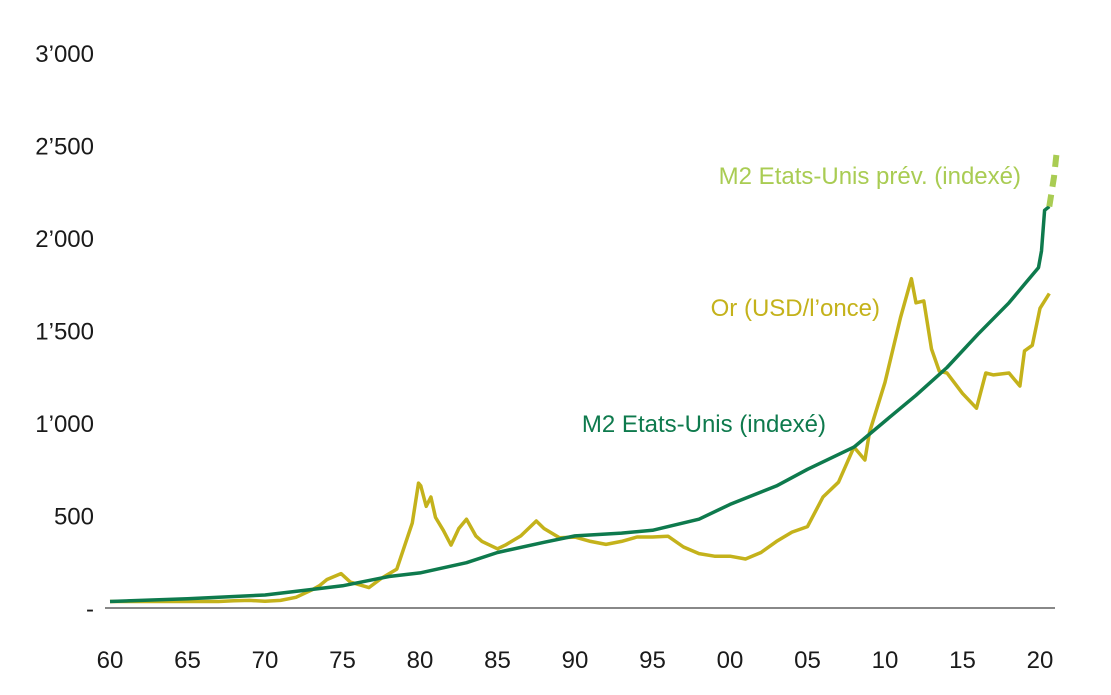 The height and width of the screenshot is (695, 1111). What do you see at coordinates (342, 660) in the screenshot?
I see `x-tick-label: 75` at bounding box center [342, 660].